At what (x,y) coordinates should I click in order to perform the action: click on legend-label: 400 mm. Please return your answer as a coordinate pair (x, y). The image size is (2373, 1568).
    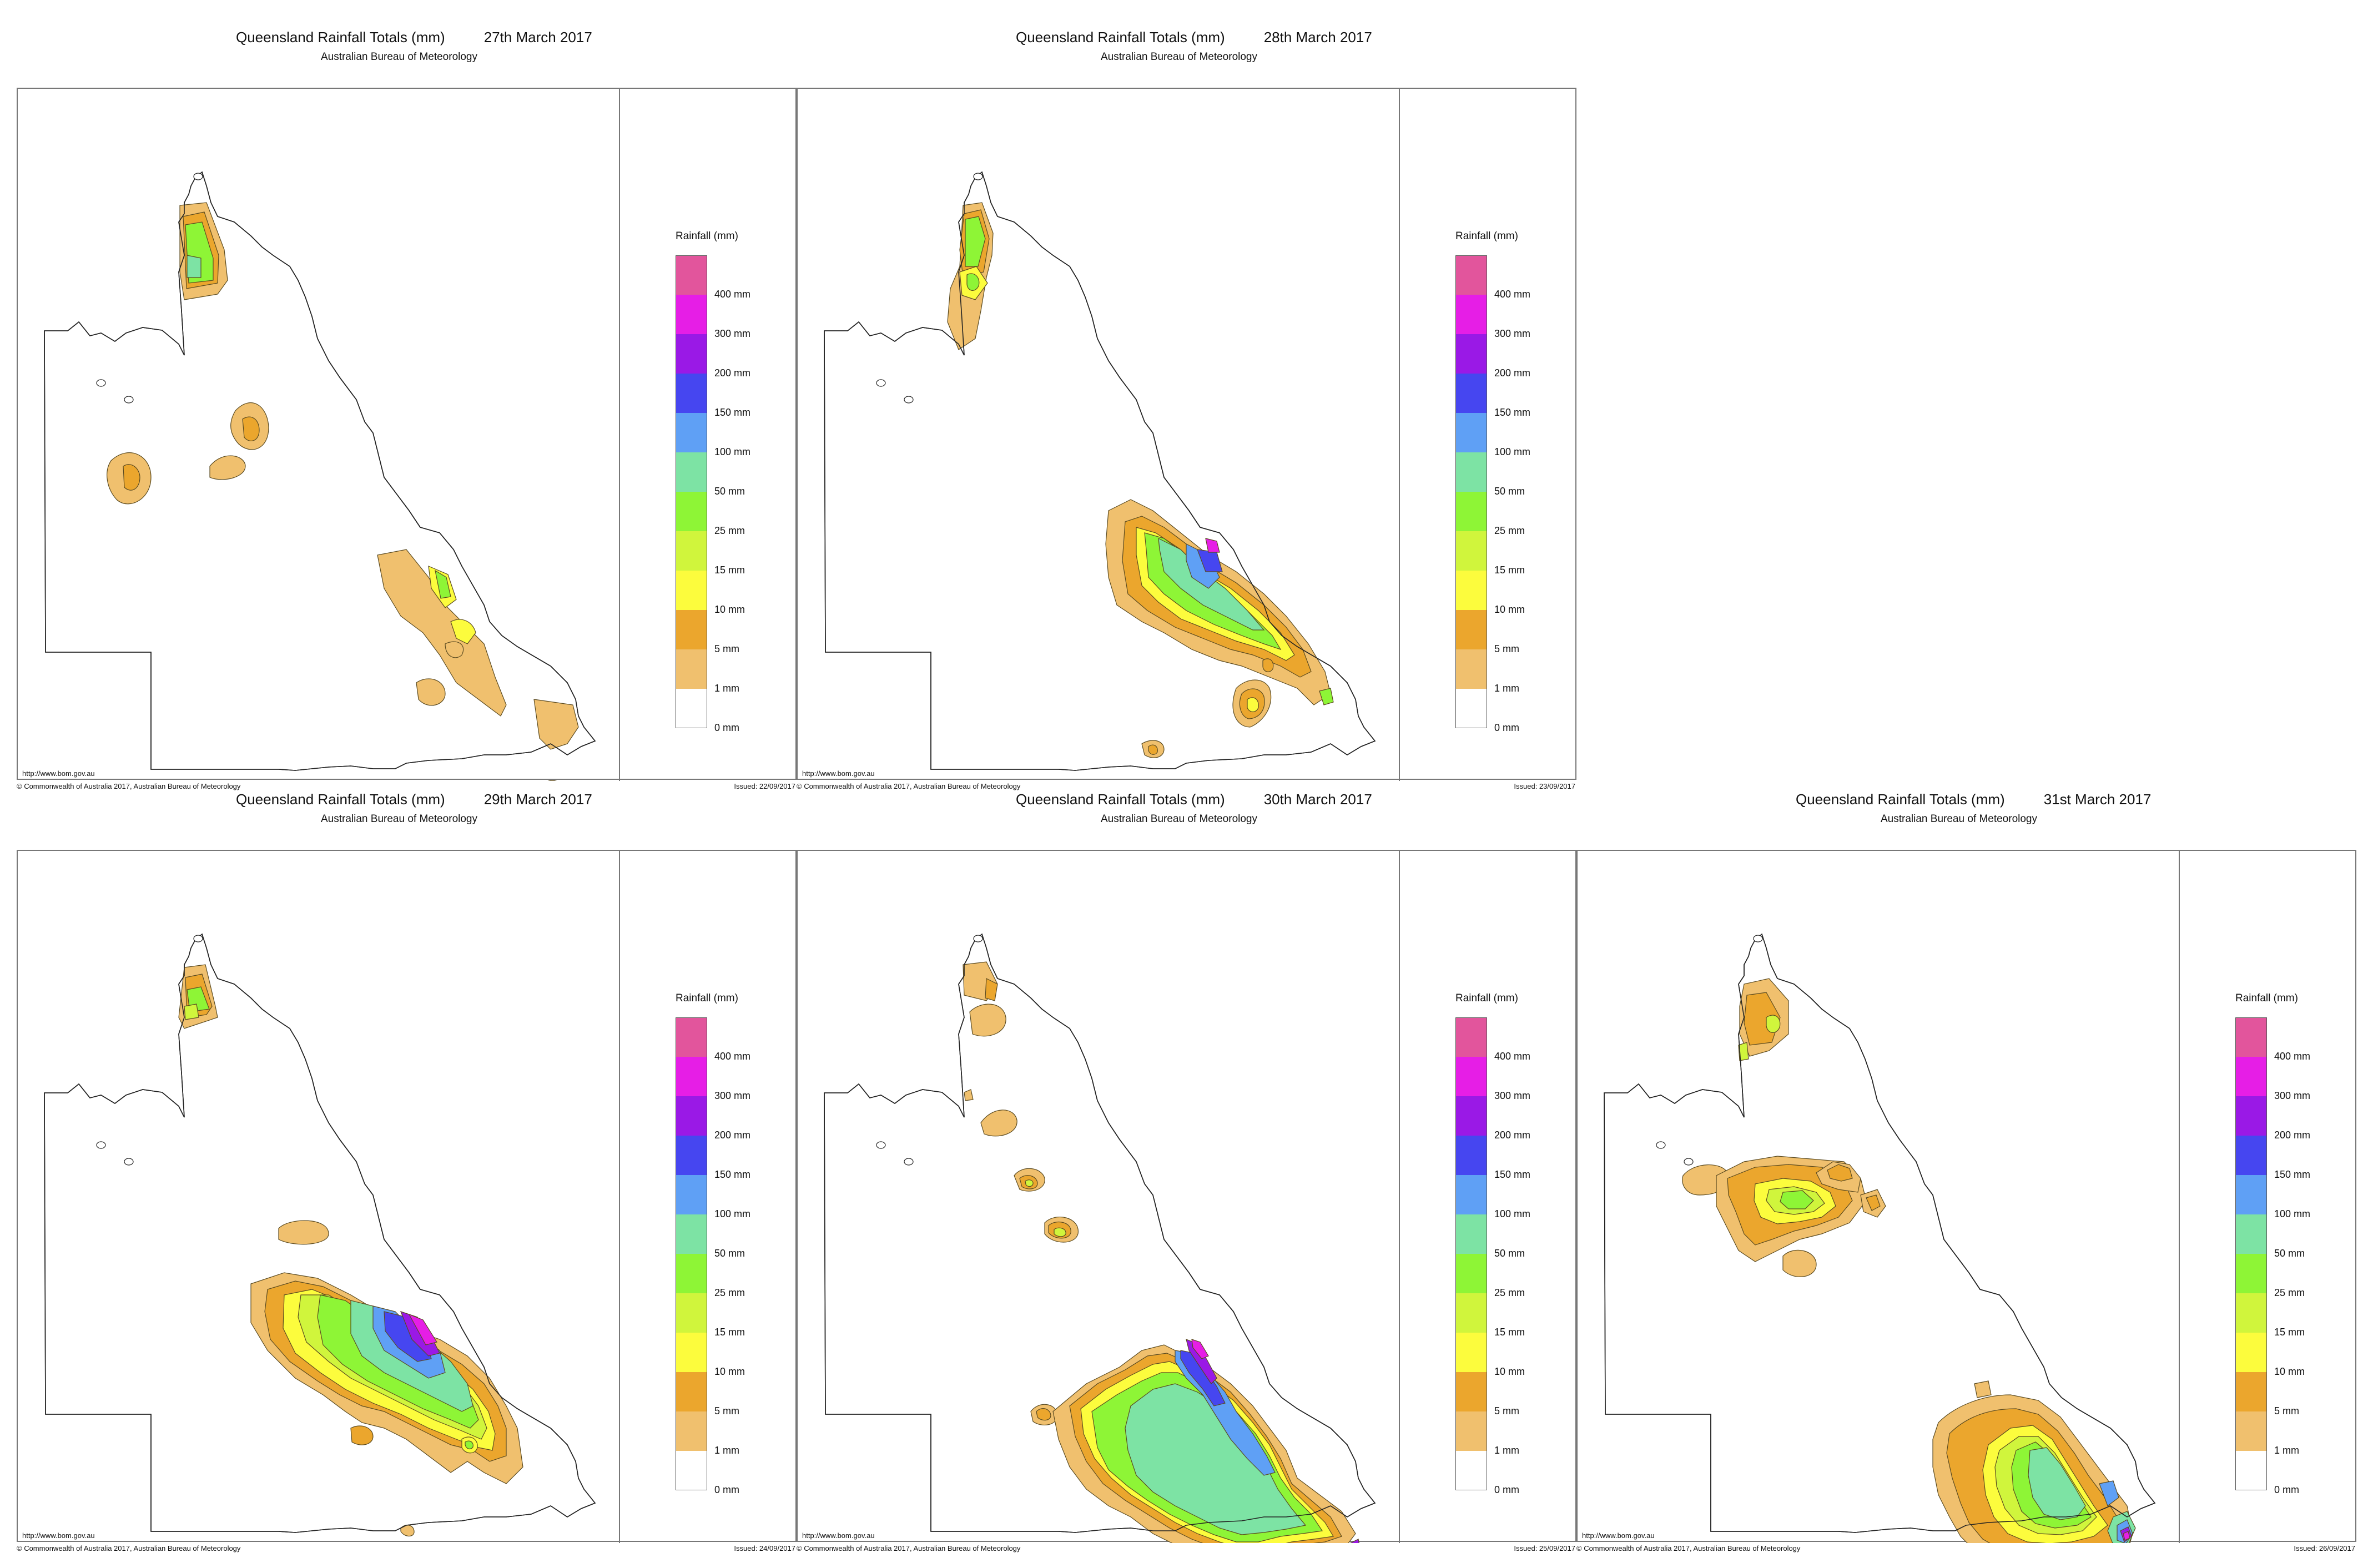
    Looking at the image, I should click on (732, 294).